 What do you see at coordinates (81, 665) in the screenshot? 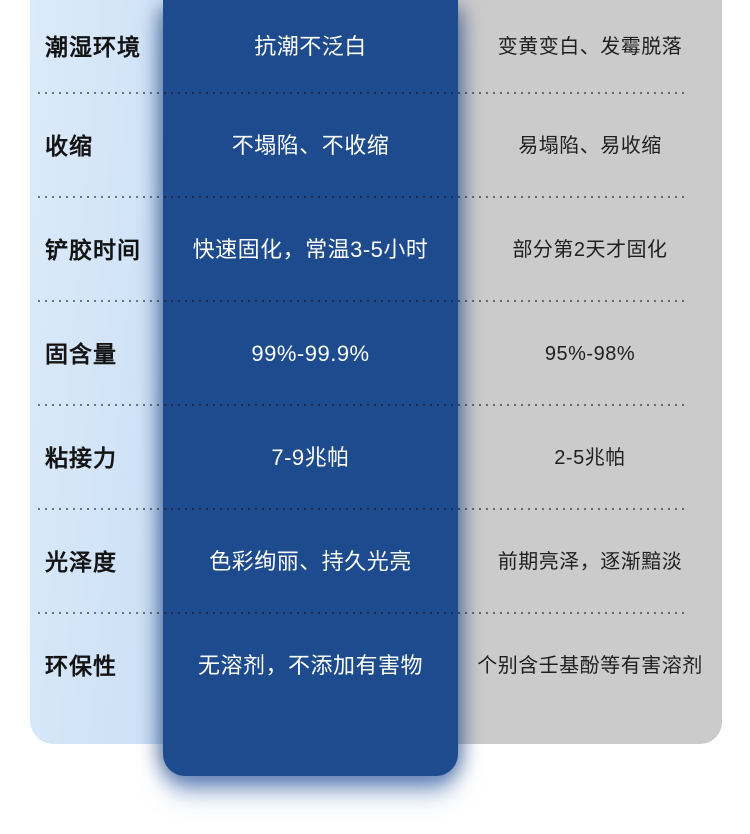
I see `attribute-cell: 环保性` at bounding box center [81, 665].